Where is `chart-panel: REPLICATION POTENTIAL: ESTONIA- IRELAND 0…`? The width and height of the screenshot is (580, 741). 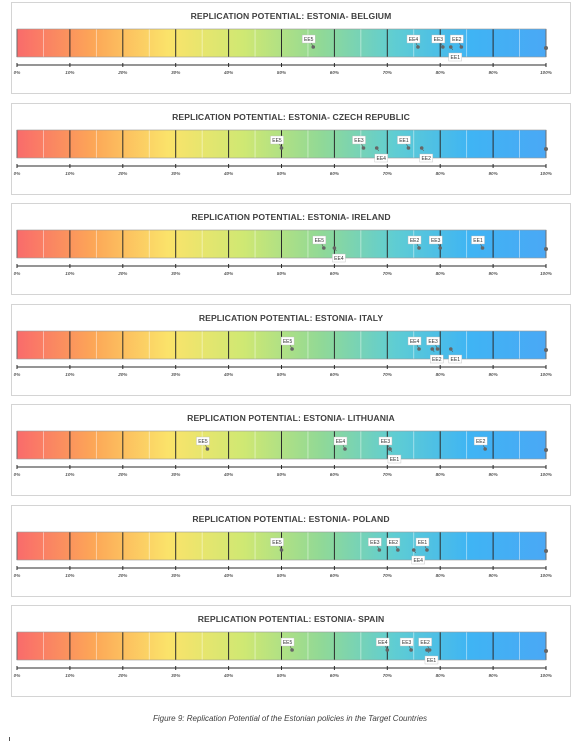
chart-panel: REPLICATION POTENTIAL: ESTONIA- IRELAND 0… is located at coordinates (291, 249).